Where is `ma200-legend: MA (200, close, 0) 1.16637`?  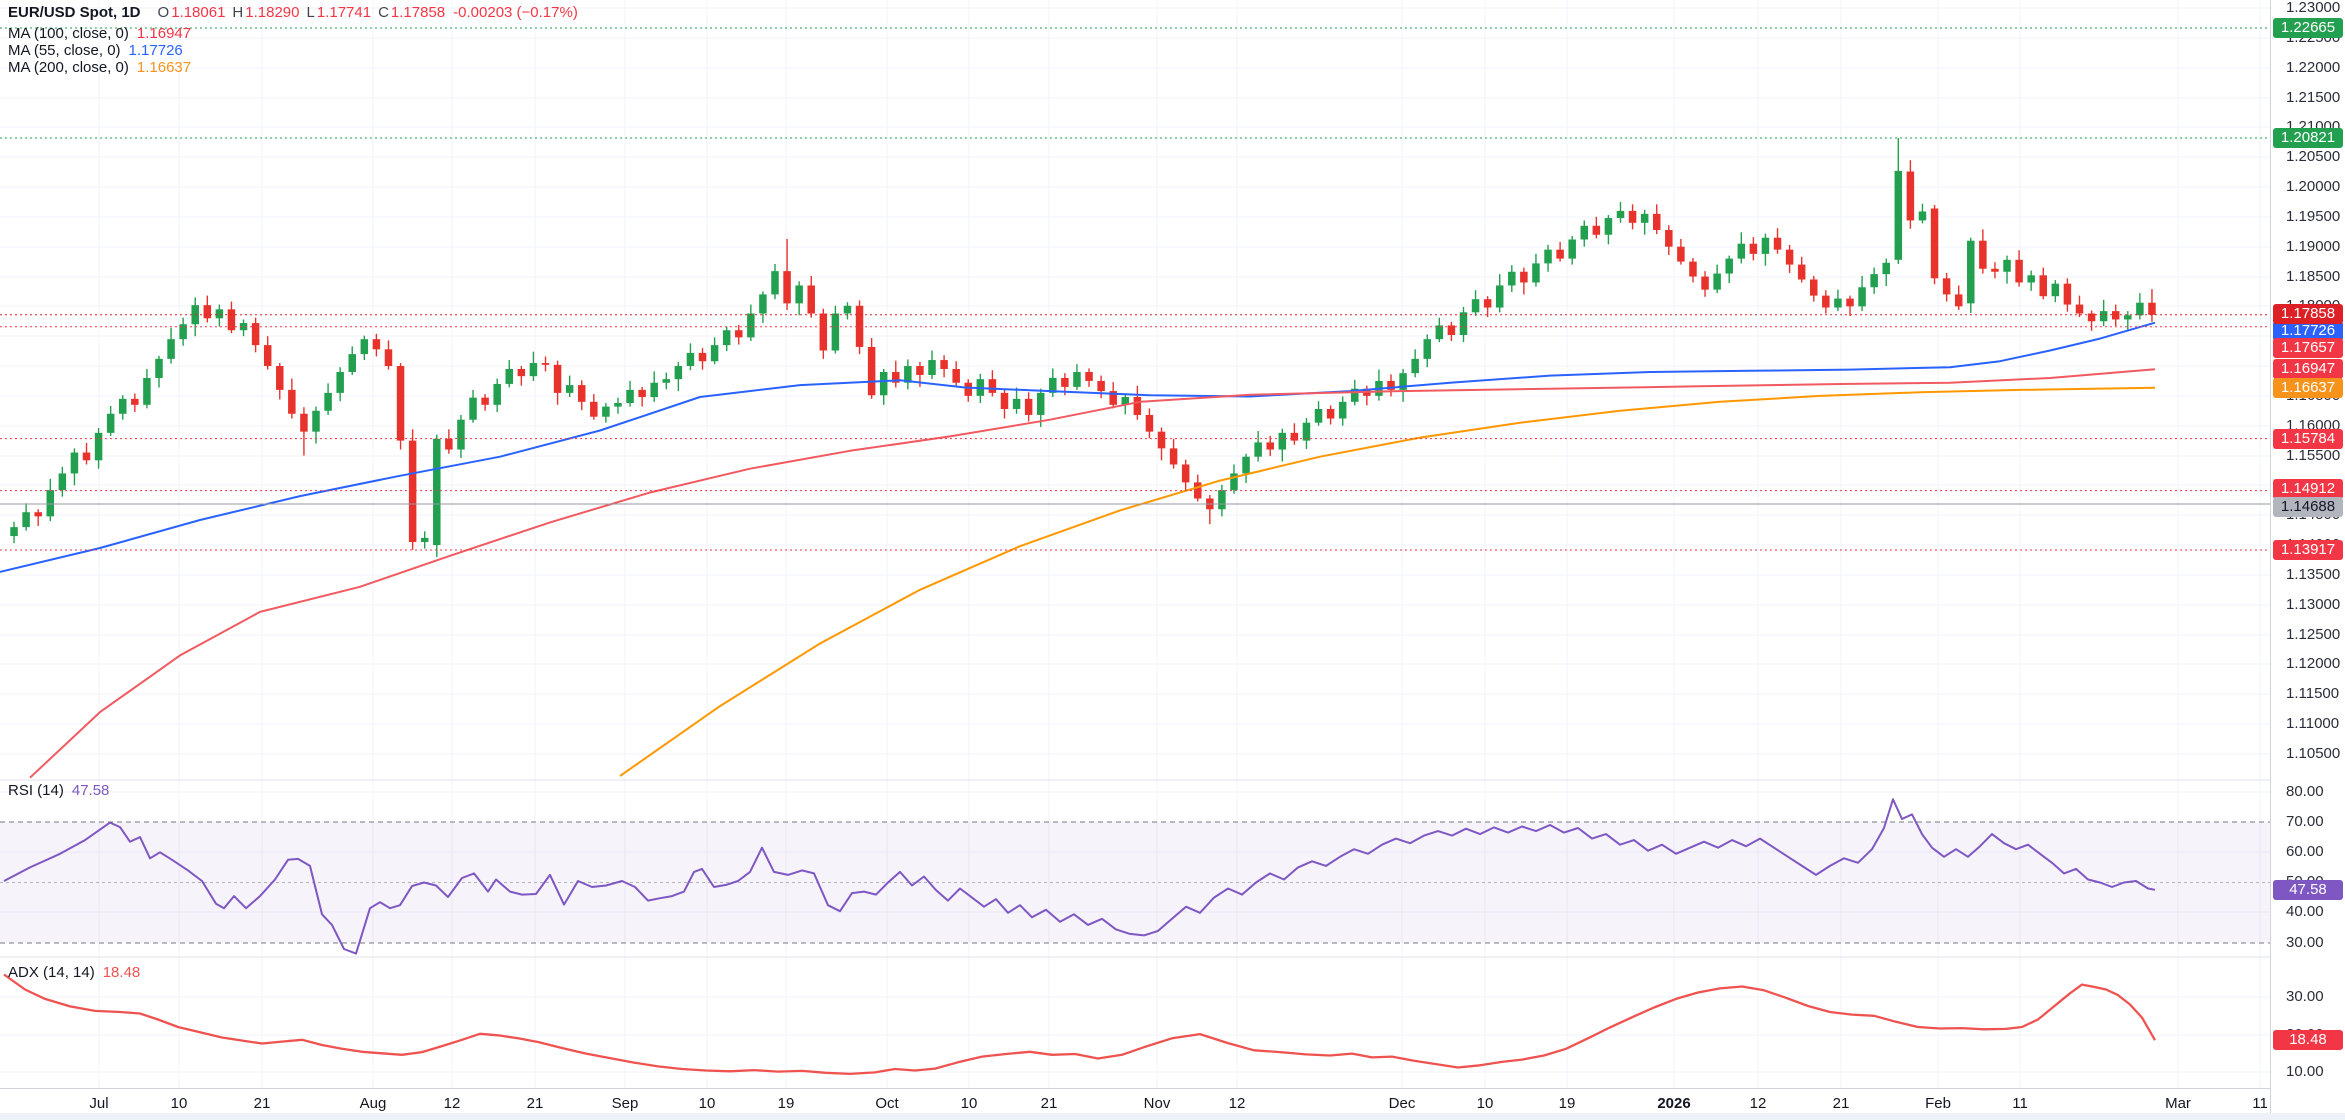 ma200-legend: MA (200, close, 0) 1.16637 is located at coordinates (99, 67).